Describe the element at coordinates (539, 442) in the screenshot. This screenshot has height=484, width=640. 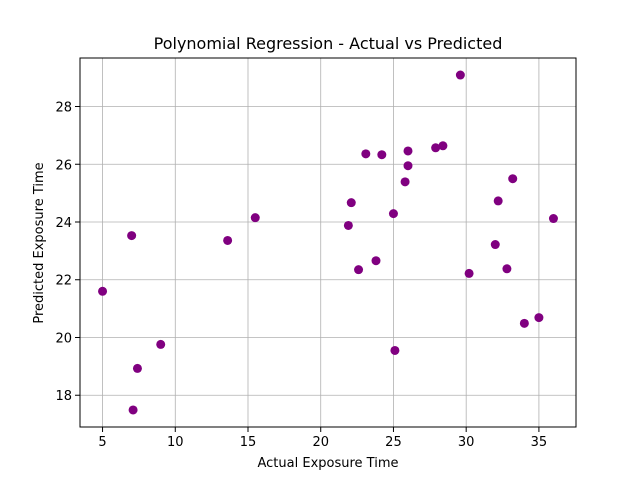
I see `x-tick-label: 35` at that location.